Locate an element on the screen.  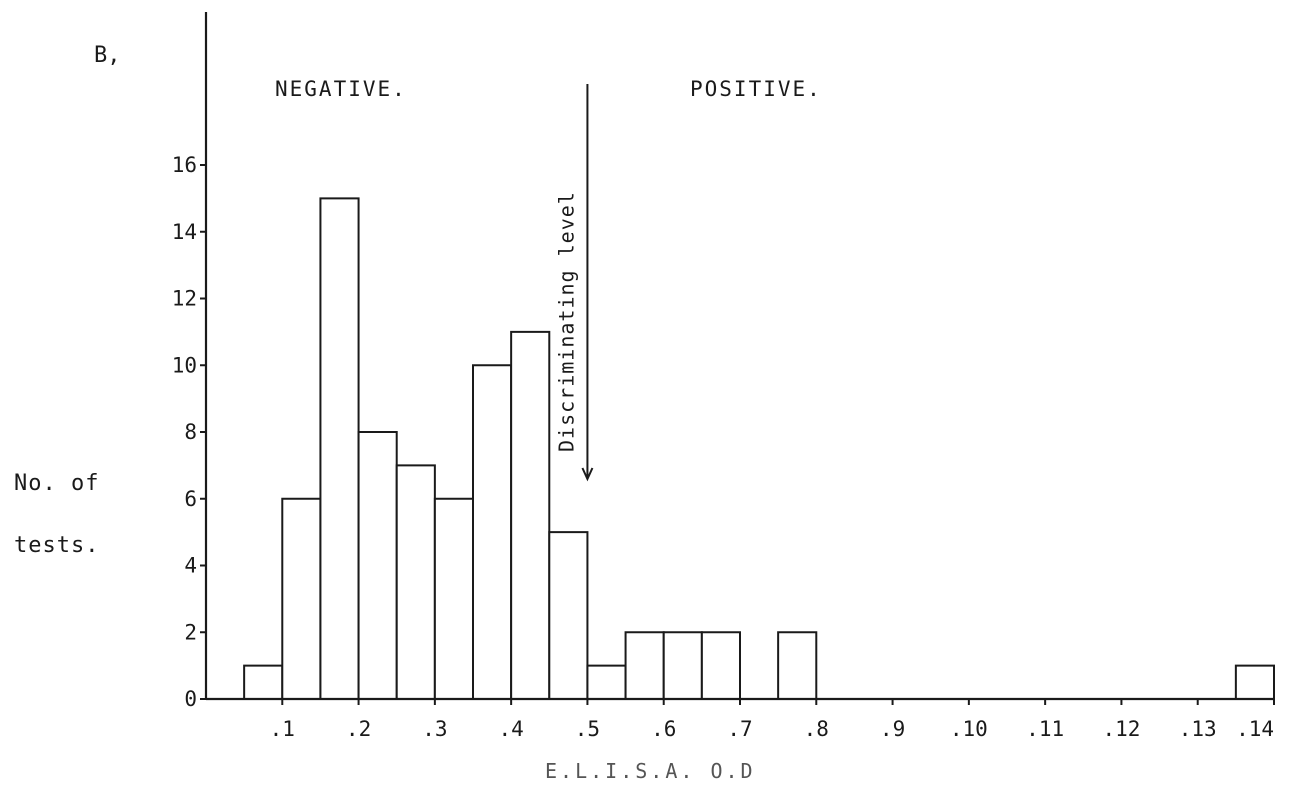
region-label-positive: POSITIVE. is located at coordinates (756, 89).